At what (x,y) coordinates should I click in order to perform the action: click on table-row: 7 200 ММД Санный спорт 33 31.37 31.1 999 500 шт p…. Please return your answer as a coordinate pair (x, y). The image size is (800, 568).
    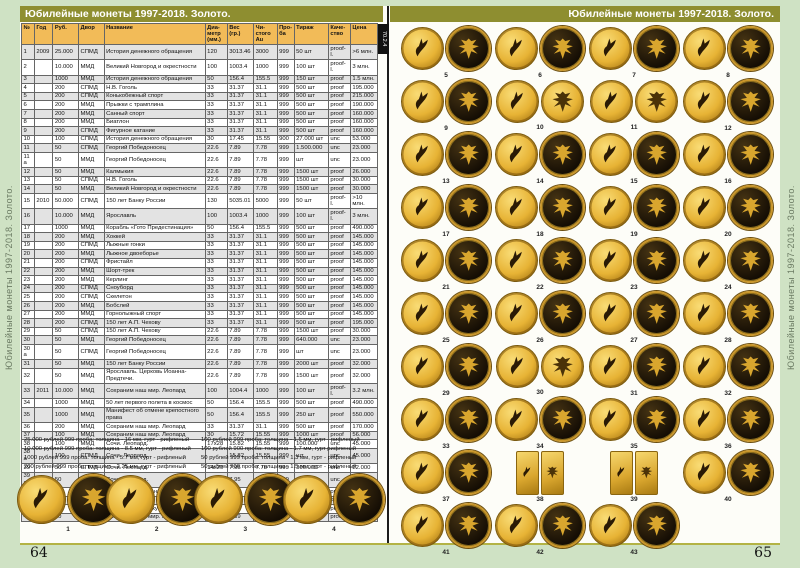
    Looking at the image, I should click on (200, 114).